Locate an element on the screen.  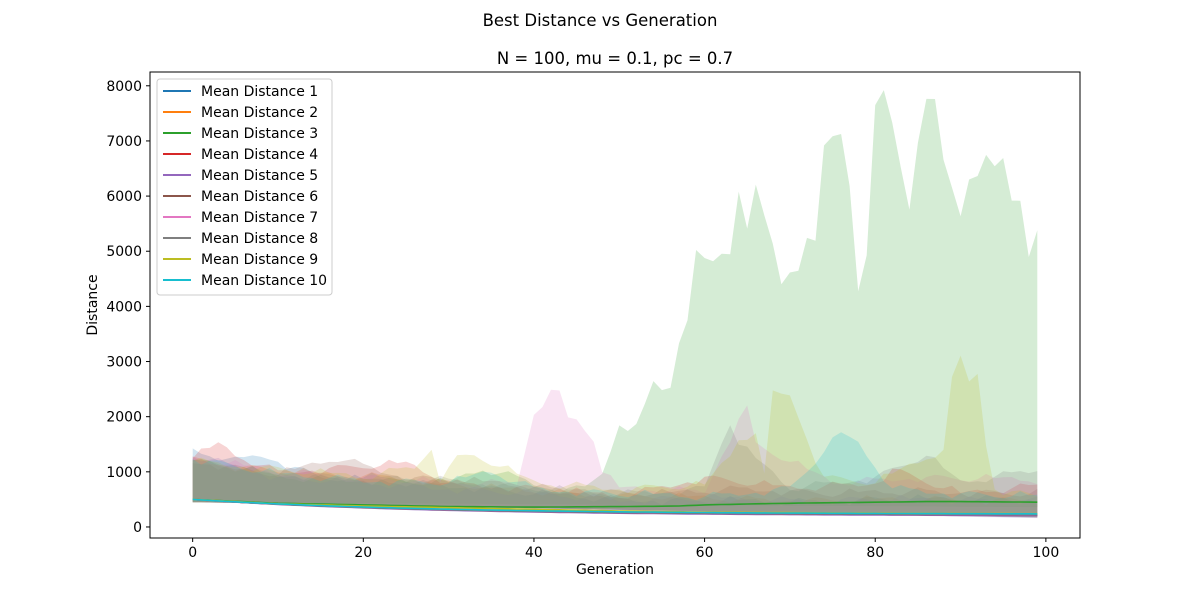
legend-label-7: Mean Distance 7 is located at coordinates (259, 218).